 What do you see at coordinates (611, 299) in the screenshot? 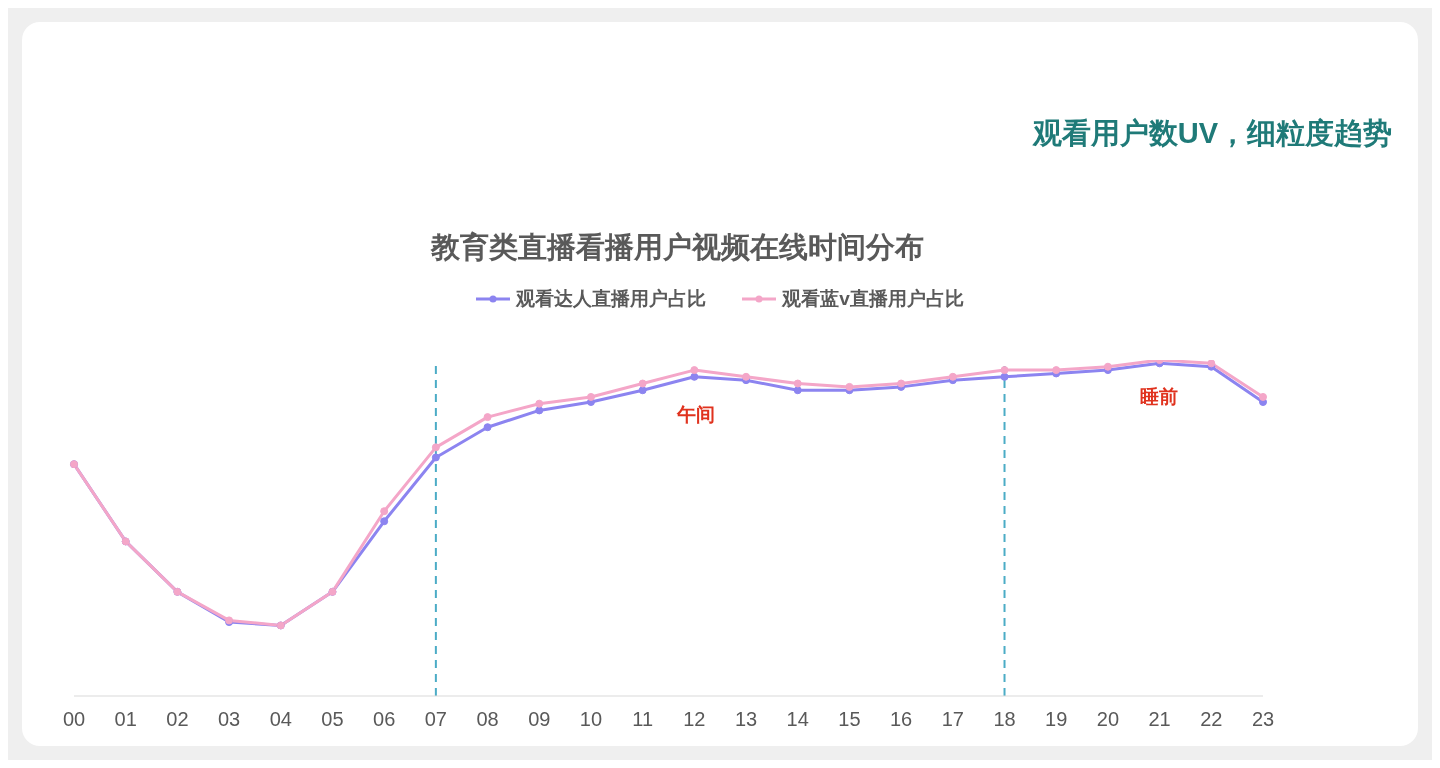
I see `legend-label: 观看达人直播用户占比` at bounding box center [611, 299].